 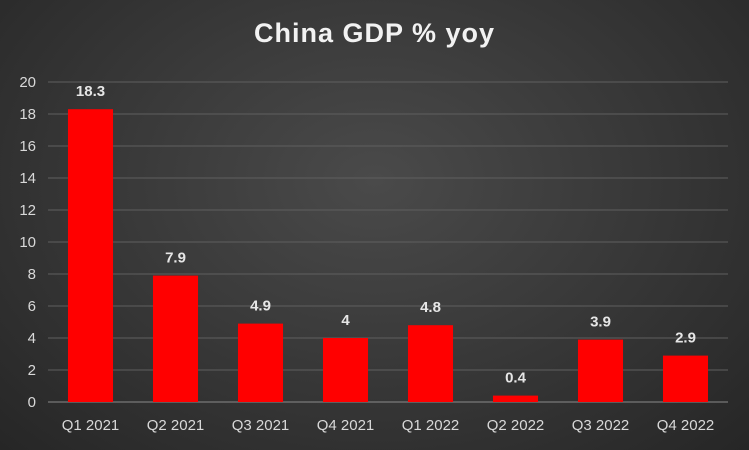 What do you see at coordinates (27, 82) in the screenshot?
I see `y-tick-label: 20` at bounding box center [27, 82].